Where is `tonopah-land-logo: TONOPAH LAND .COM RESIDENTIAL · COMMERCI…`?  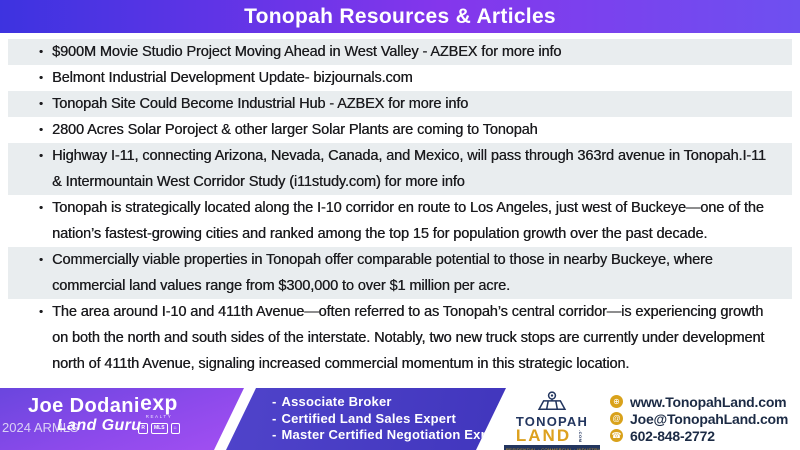
tonopah-land-logo: TONOPAH LAND .COM RESIDENTIAL · COMMERCI… is located at coordinates (552, 420).